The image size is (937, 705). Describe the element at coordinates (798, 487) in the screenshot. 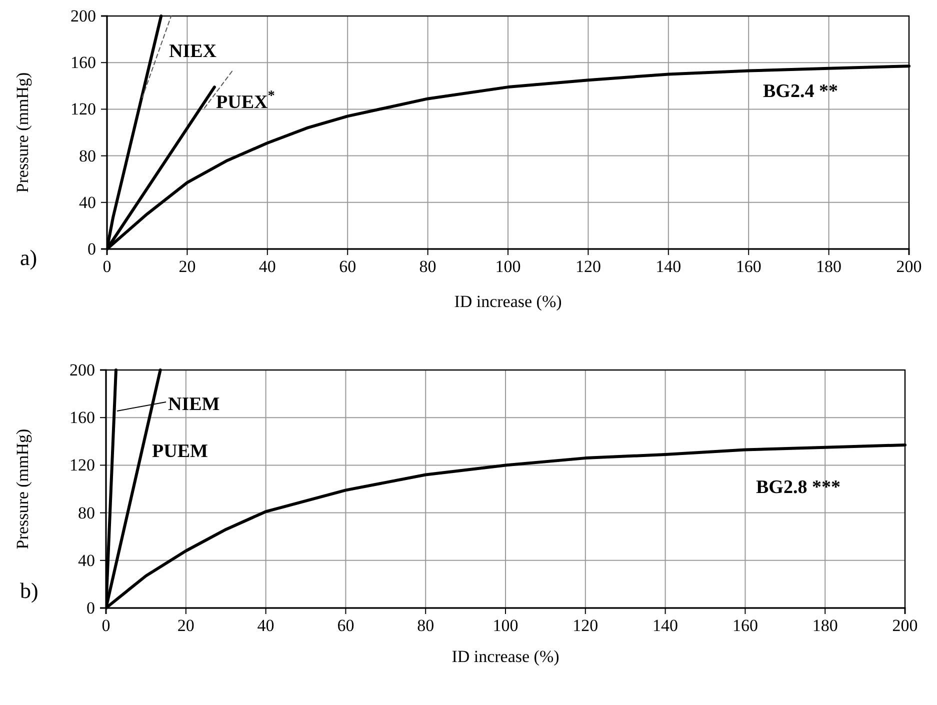

I see `series-label: BG2.8 ***` at that location.